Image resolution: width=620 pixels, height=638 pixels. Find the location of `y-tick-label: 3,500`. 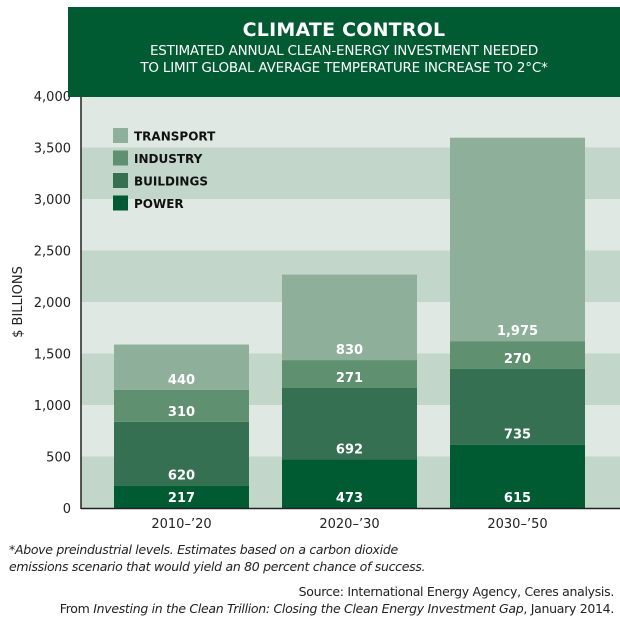

y-tick-label: 3,500 is located at coordinates (52, 149).